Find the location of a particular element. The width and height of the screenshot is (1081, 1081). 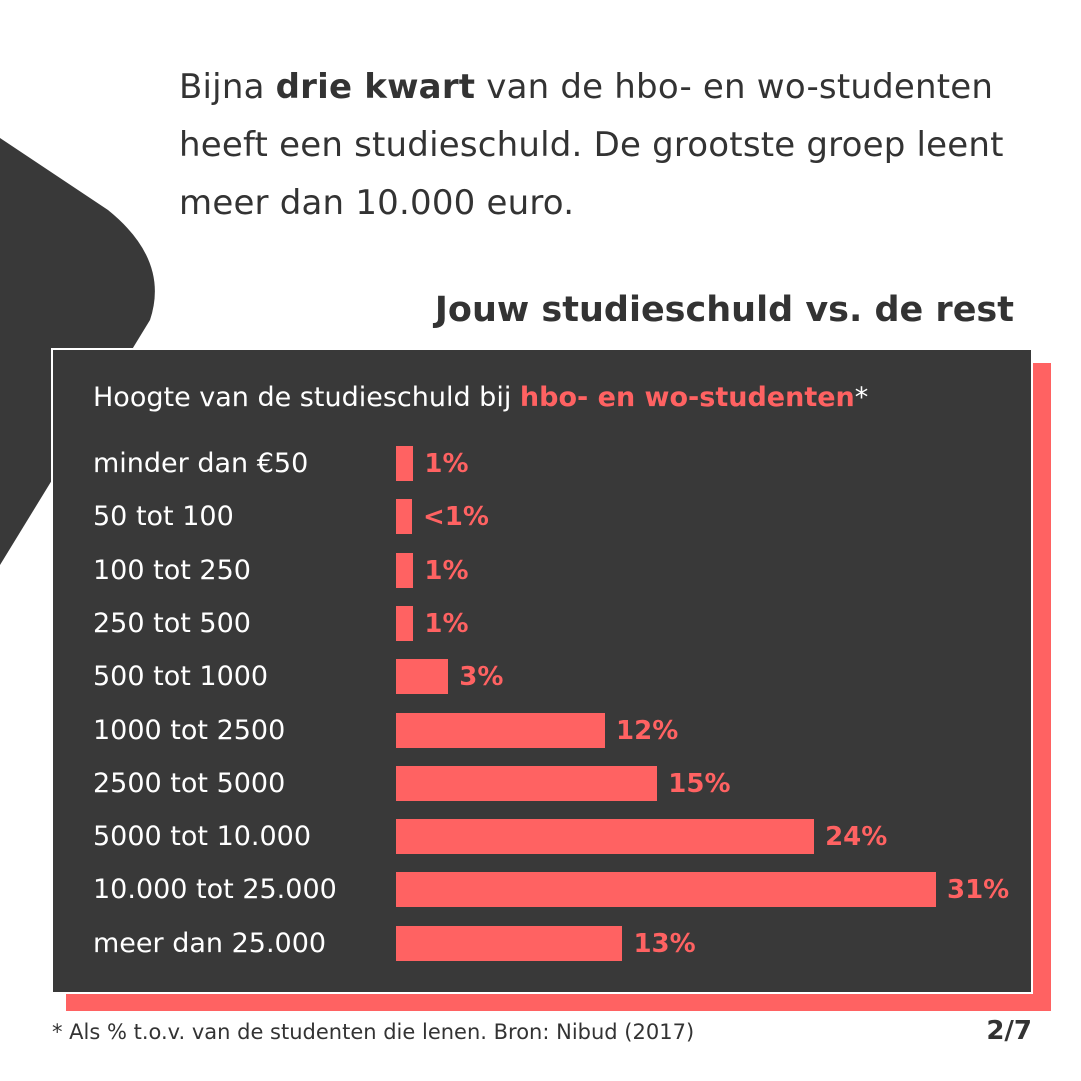

bar-value-label: 3% is located at coordinates (481, 677).